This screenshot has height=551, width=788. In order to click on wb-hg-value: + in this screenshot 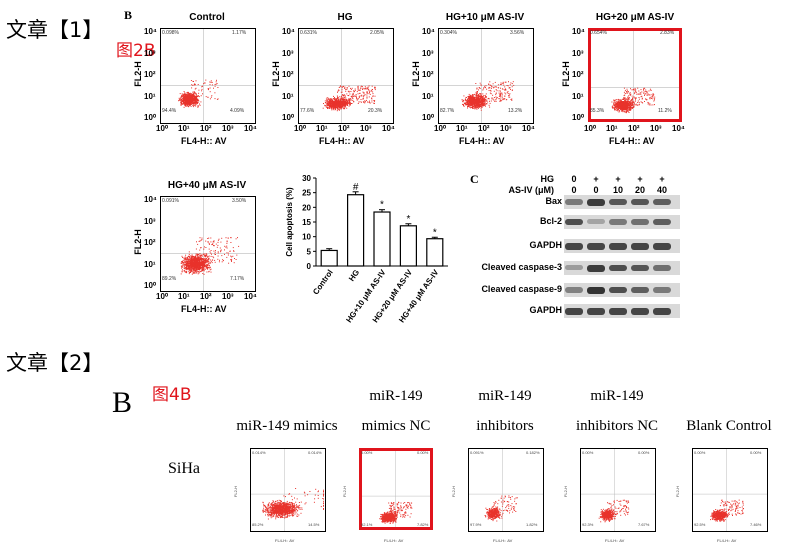, I will do `click(662, 179)`.